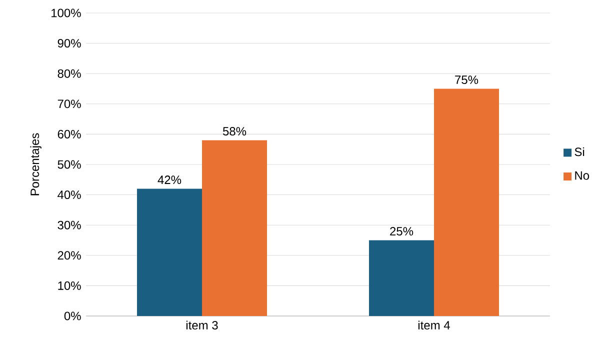 This screenshot has height=341, width=606. I want to click on legend-label: No, so click(582, 175).